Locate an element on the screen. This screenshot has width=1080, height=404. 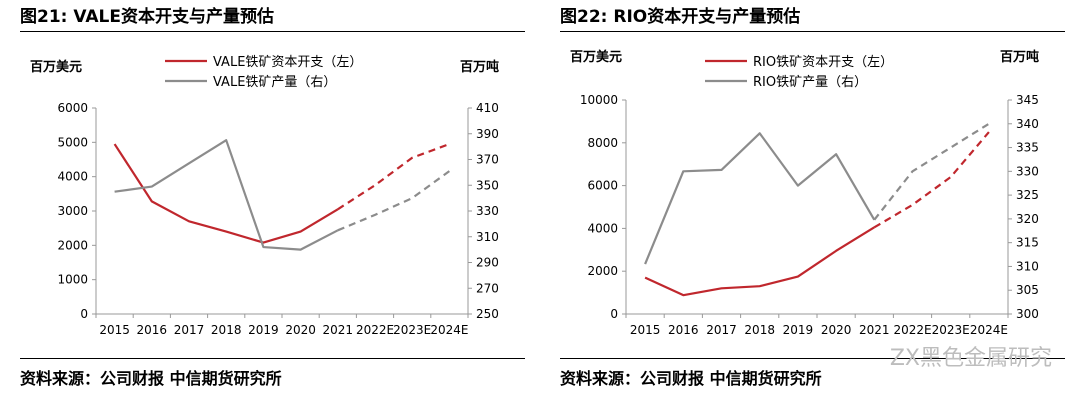
watermark: ZX黑色金属研究 is located at coordinates (970, 358).